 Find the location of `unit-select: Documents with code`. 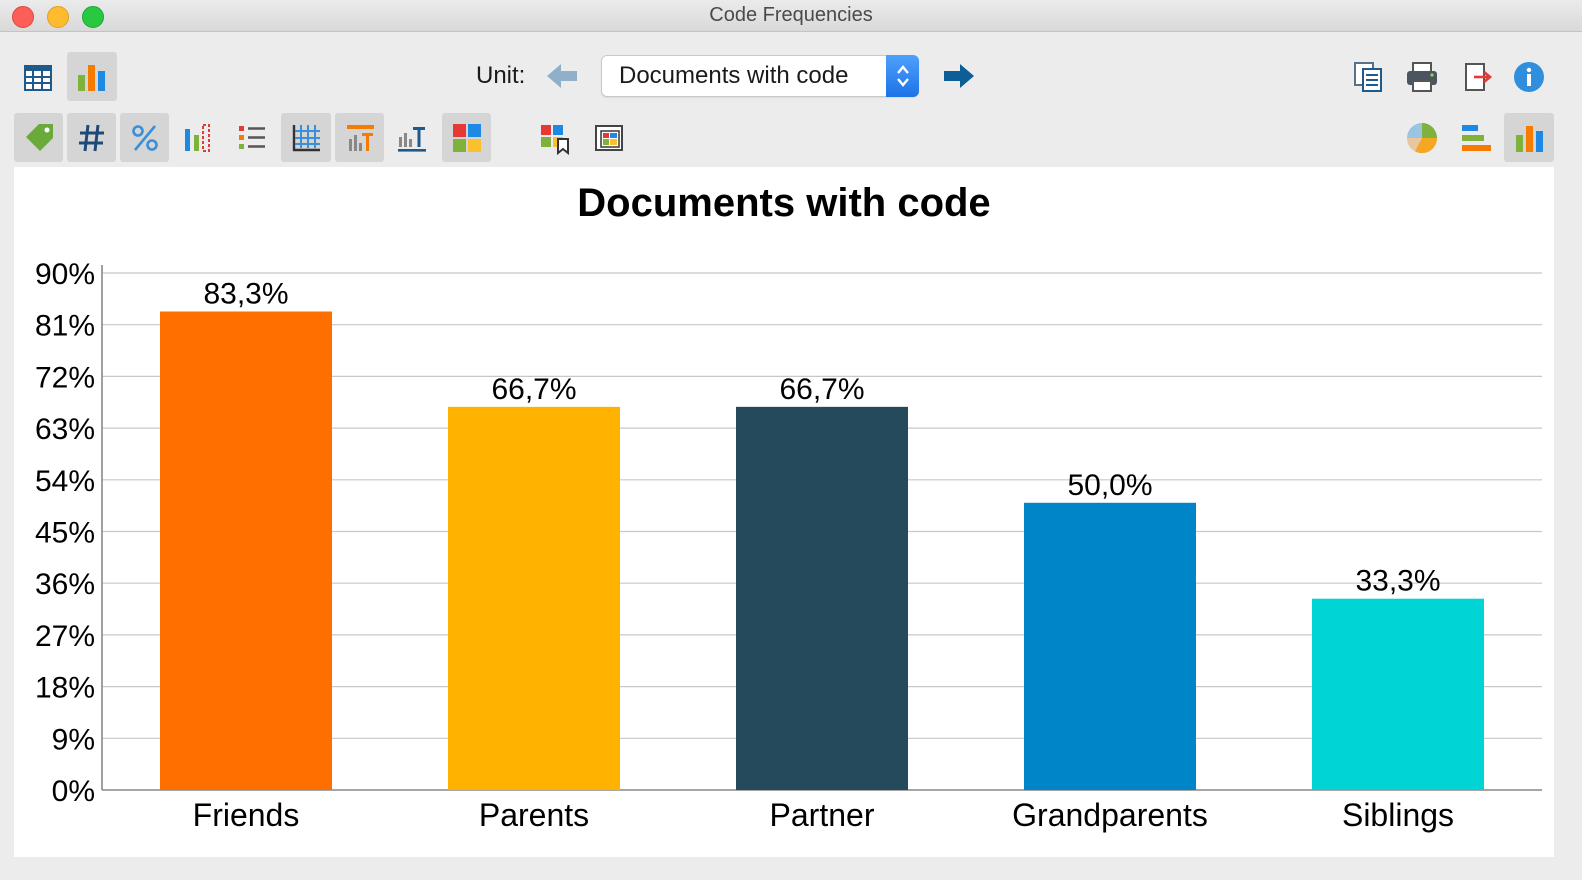

unit-select: Documents with code is located at coordinates (760, 76).